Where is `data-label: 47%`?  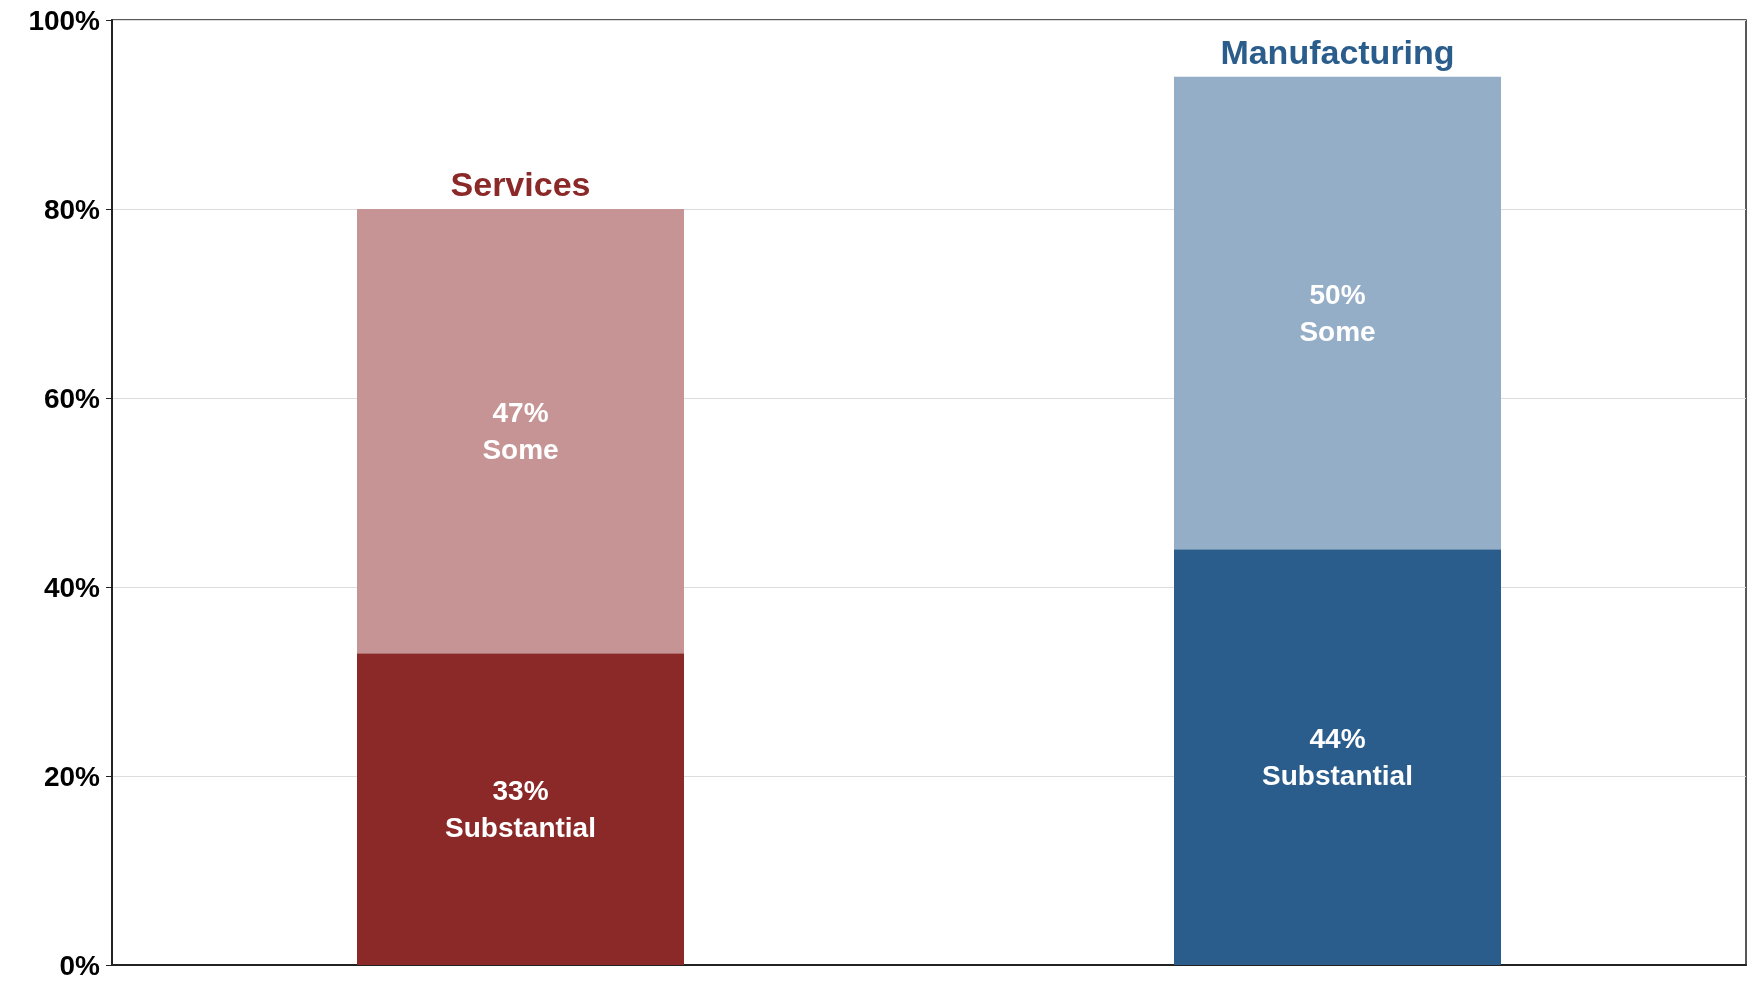
data-label: 47% is located at coordinates (520, 413).